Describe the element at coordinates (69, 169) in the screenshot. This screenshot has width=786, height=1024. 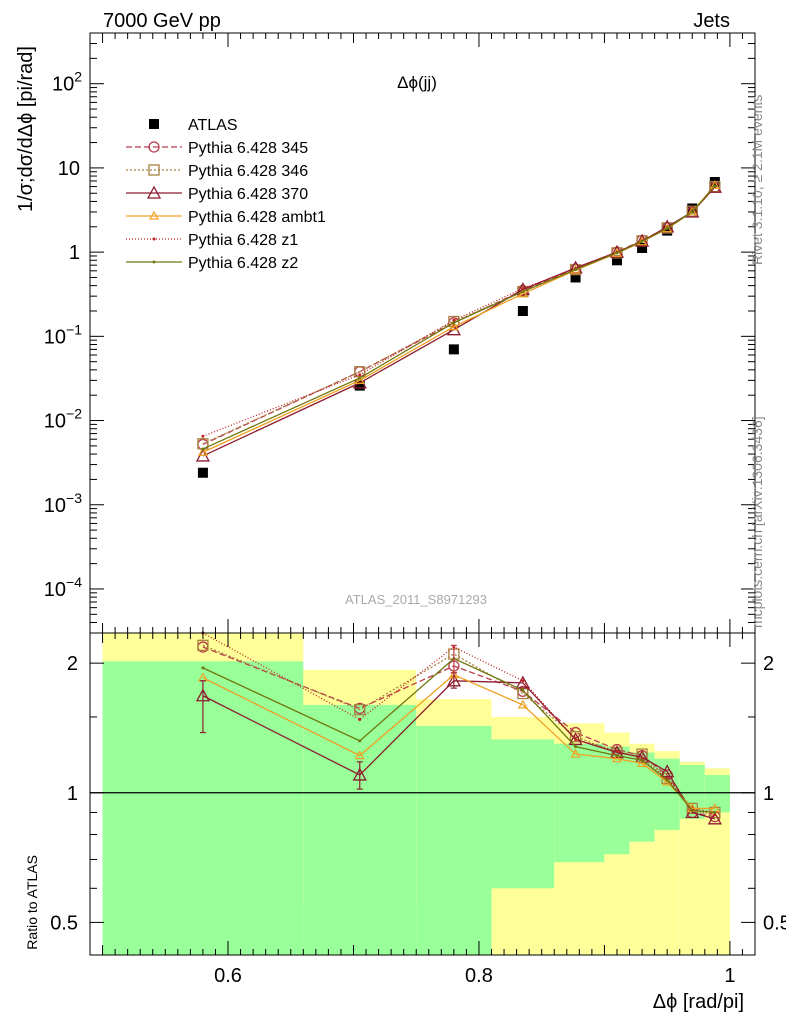
I see `y-tick-label: 10` at that location.